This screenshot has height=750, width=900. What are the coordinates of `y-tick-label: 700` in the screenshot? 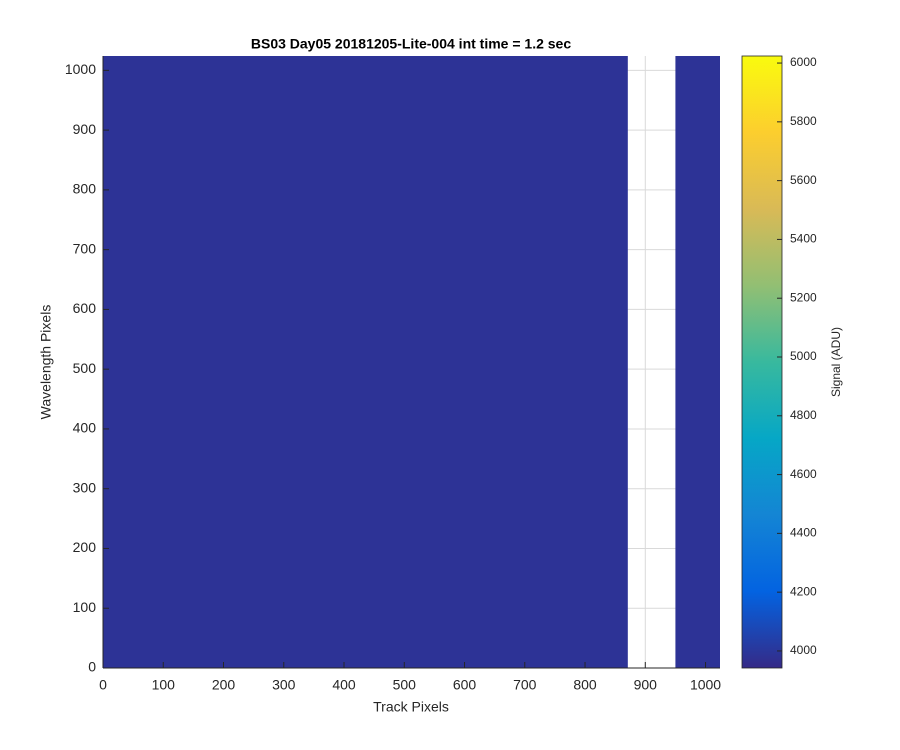 It's located at (85, 248).